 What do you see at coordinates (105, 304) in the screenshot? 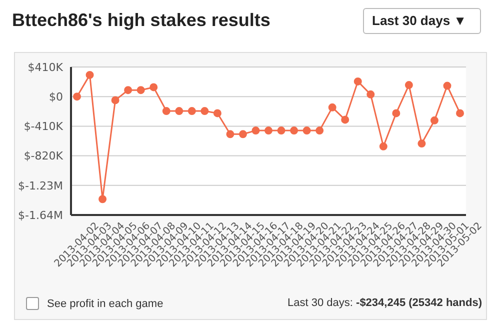
I see `text: See profit in each game` at bounding box center [105, 304].